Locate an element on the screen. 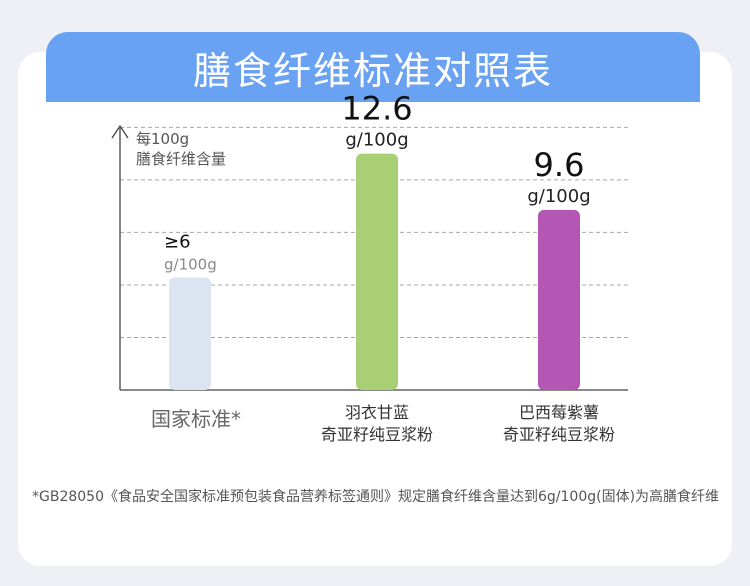 Image resolution: width=750 pixels, height=586 pixels. data-label-value: 9.6 is located at coordinates (559, 165).